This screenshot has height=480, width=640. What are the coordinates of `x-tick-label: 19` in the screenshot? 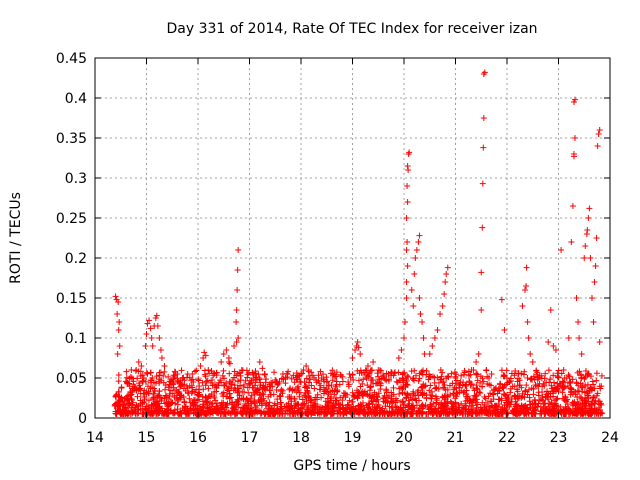 It's located at (353, 438).